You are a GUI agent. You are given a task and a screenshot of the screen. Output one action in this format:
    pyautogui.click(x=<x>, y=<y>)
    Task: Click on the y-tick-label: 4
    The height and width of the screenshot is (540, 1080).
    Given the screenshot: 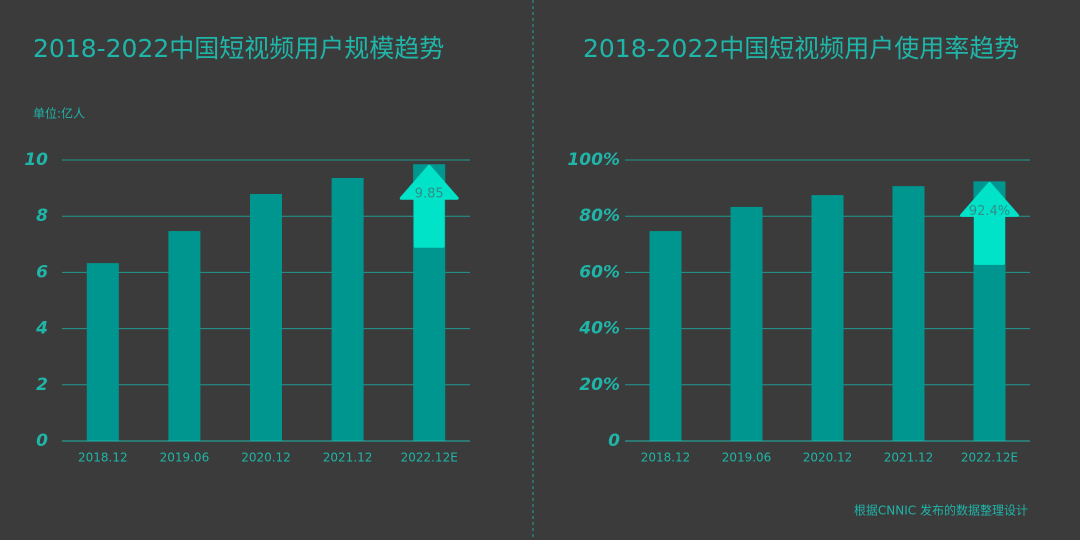 What is the action you would take?
    pyautogui.click(x=41, y=329)
    